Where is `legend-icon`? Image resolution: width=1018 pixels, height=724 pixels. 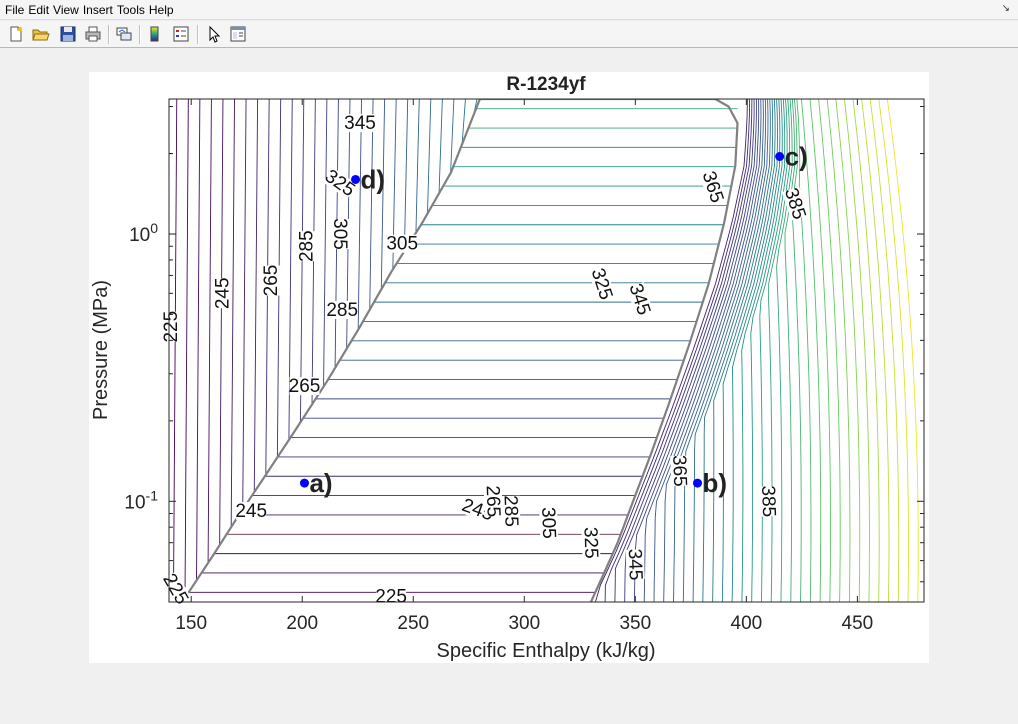
legend-icon is located at coordinates (181, 34).